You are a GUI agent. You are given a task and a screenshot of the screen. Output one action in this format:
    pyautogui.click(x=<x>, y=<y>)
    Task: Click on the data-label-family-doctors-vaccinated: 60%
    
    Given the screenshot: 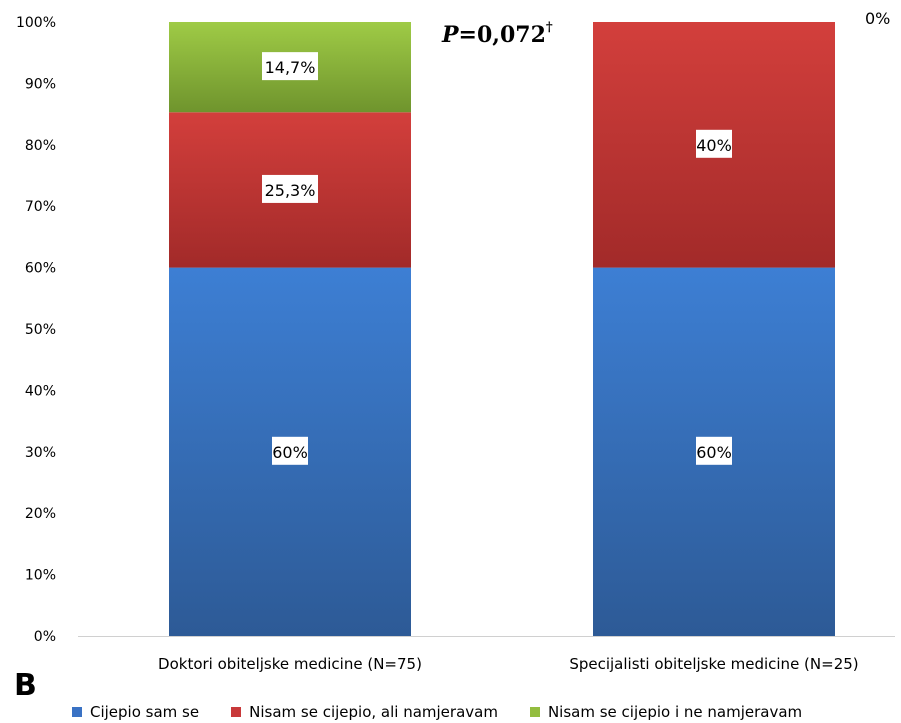 What is the action you would take?
    pyautogui.click(x=290, y=452)
    